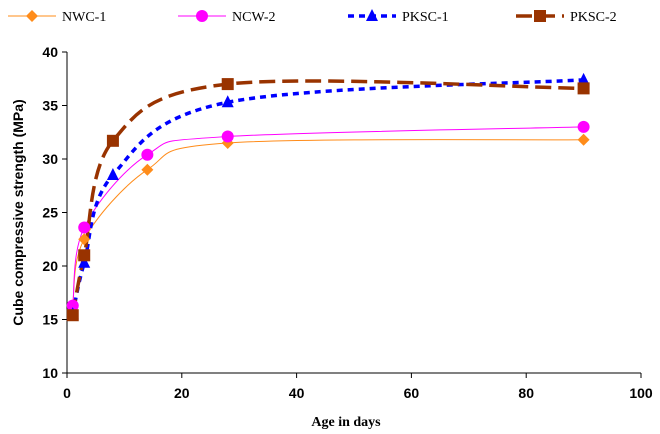 The width and height of the screenshot is (660, 434). I want to click on x-tick-label: 40, so click(297, 393).